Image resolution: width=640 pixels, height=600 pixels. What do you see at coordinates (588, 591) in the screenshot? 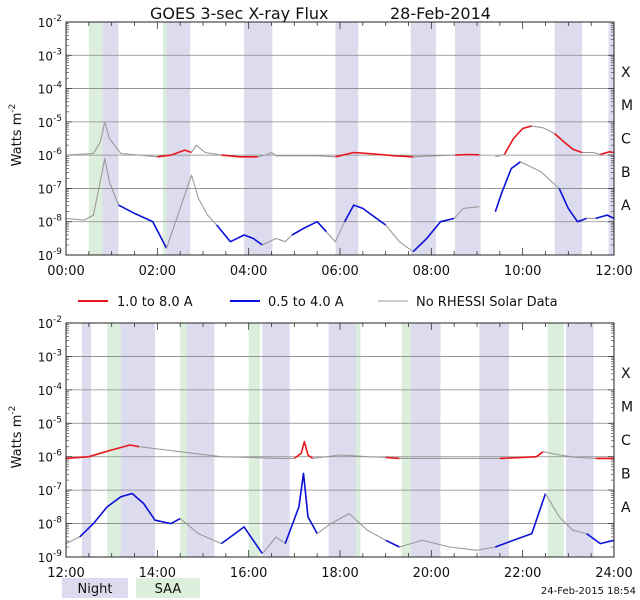
I see `footer-timestamp: 24-Feb-2015 18:54` at bounding box center [588, 591].